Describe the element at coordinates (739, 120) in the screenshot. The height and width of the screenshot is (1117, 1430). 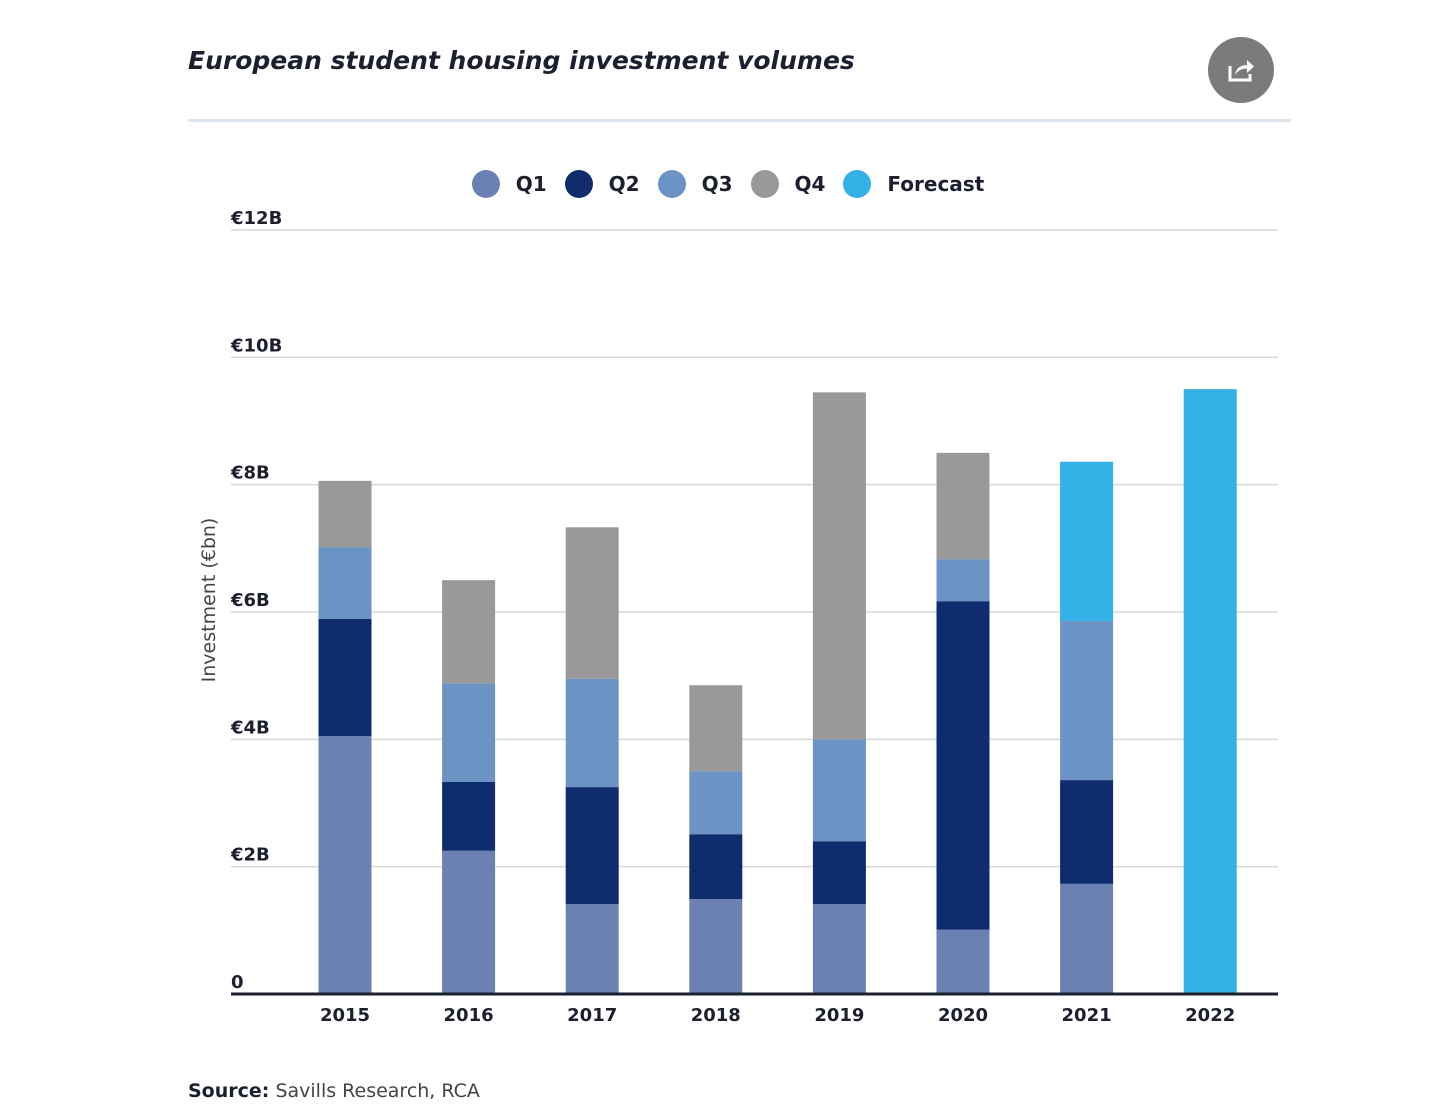
I see `title-divider` at that location.